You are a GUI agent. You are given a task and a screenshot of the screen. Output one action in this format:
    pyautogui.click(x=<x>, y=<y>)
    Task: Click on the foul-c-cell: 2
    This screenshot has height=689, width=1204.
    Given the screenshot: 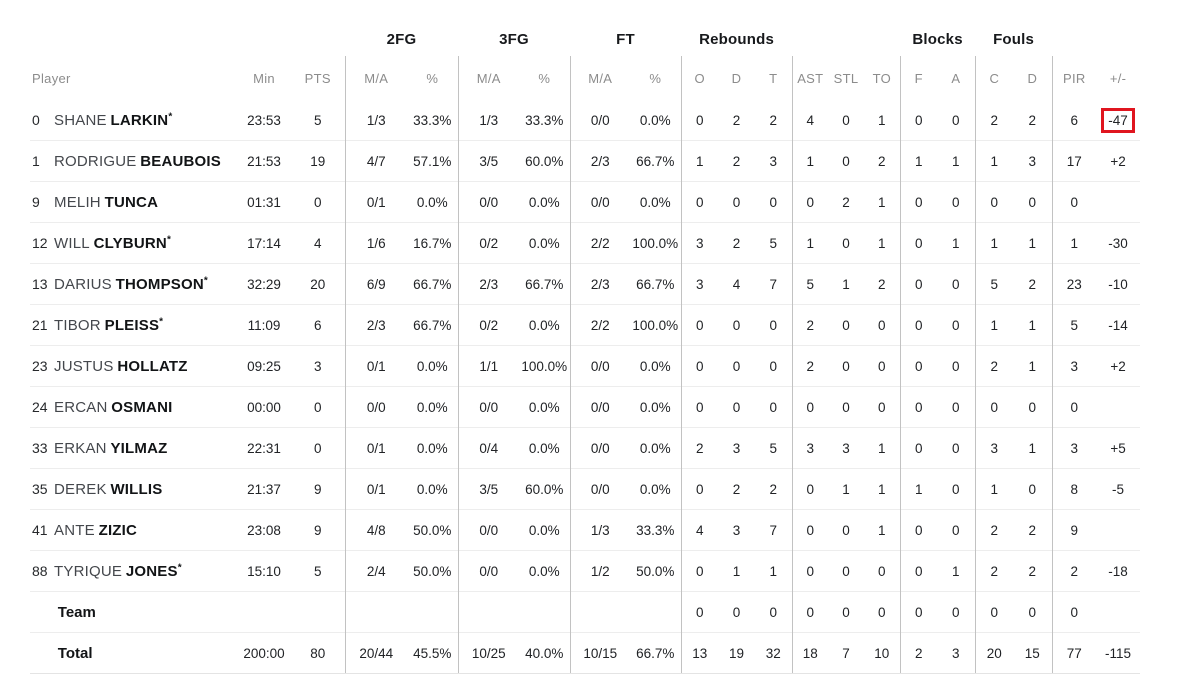 What is the action you would take?
    pyautogui.click(x=994, y=530)
    